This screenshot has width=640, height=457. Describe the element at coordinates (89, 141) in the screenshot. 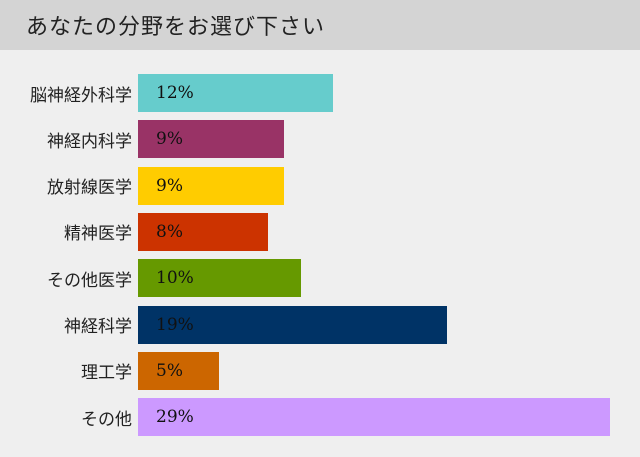

I see `category-label: 神経内科学` at that location.